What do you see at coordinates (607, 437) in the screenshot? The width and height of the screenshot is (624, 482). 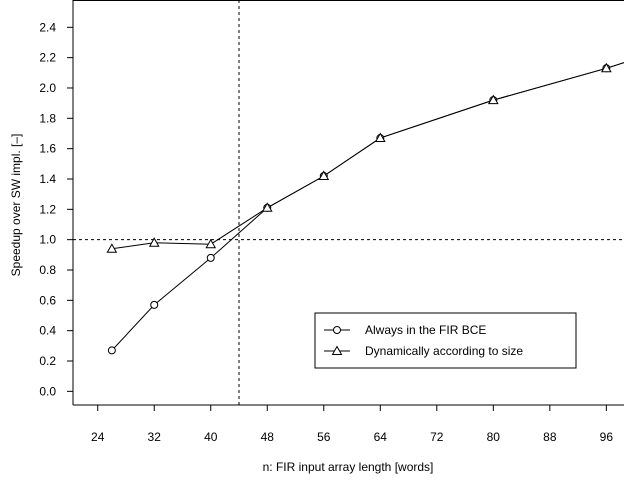 I see `x-tick-label: 96` at bounding box center [607, 437].